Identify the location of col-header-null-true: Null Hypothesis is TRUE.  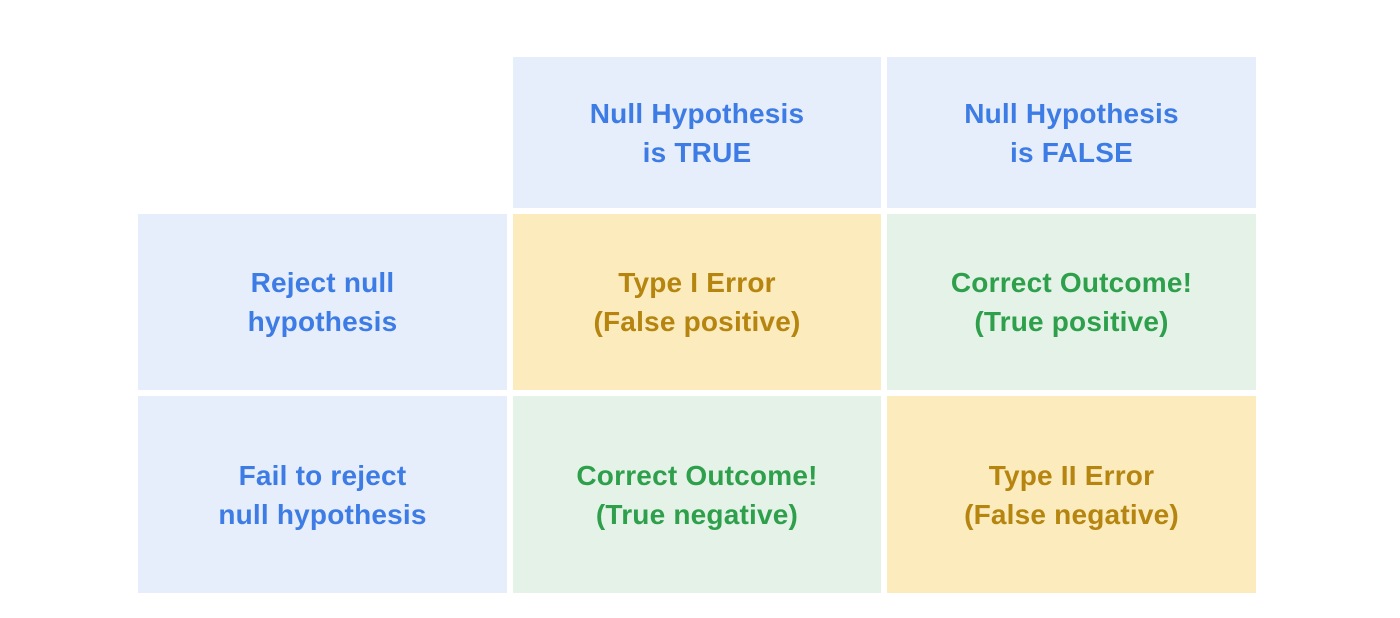
(697, 132).